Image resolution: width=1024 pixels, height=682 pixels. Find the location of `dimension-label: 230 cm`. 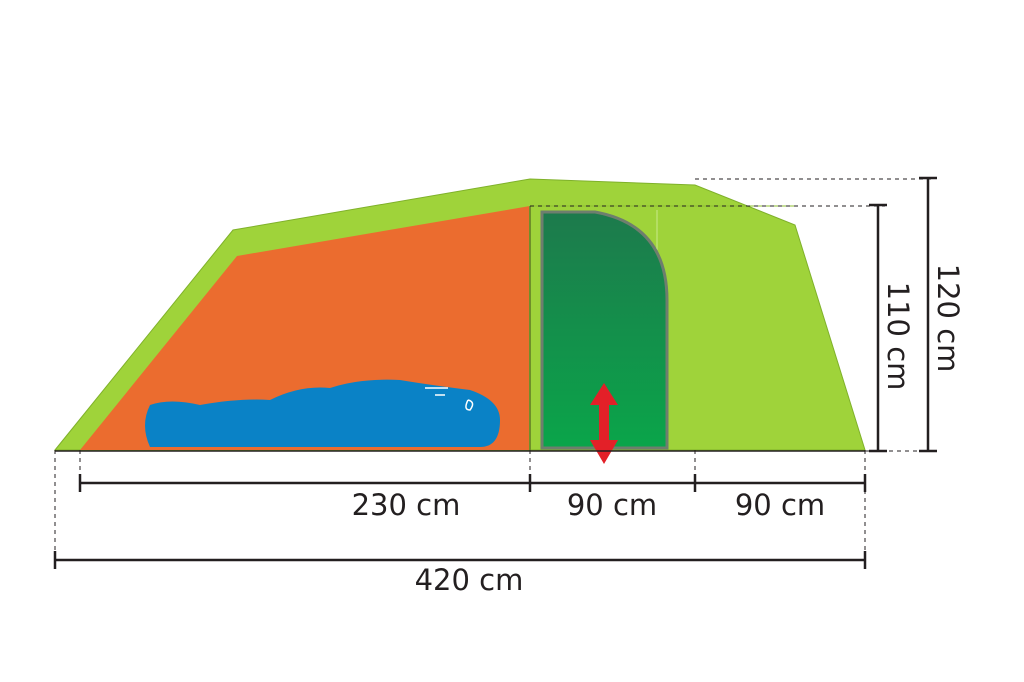

dimension-label: 230 cm is located at coordinates (406, 505).